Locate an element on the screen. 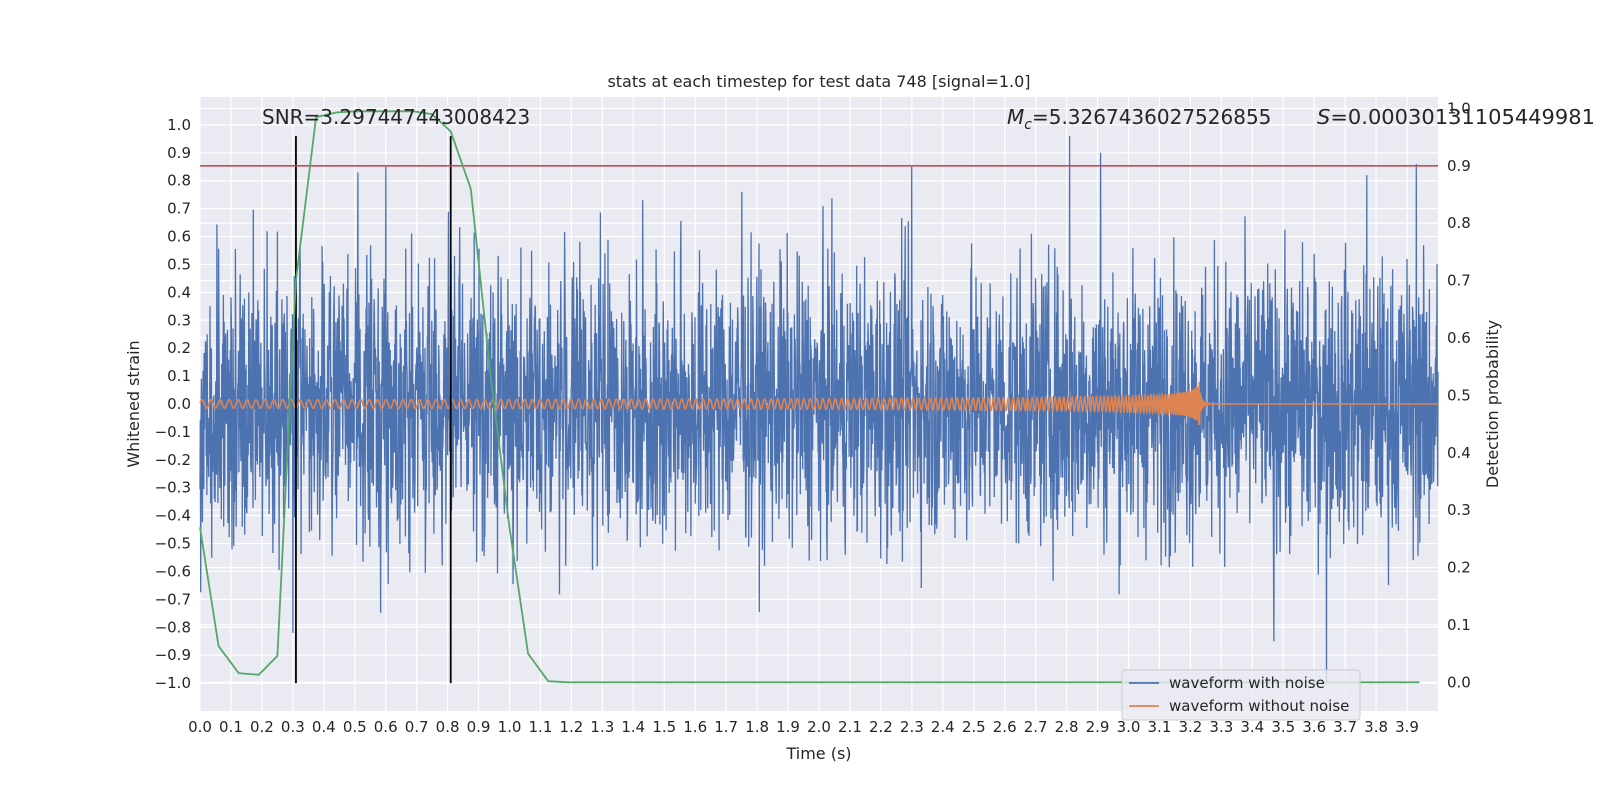 The height and width of the screenshot is (800, 1600). mc-value: =5.3267436027526855 is located at coordinates (1151, 117).